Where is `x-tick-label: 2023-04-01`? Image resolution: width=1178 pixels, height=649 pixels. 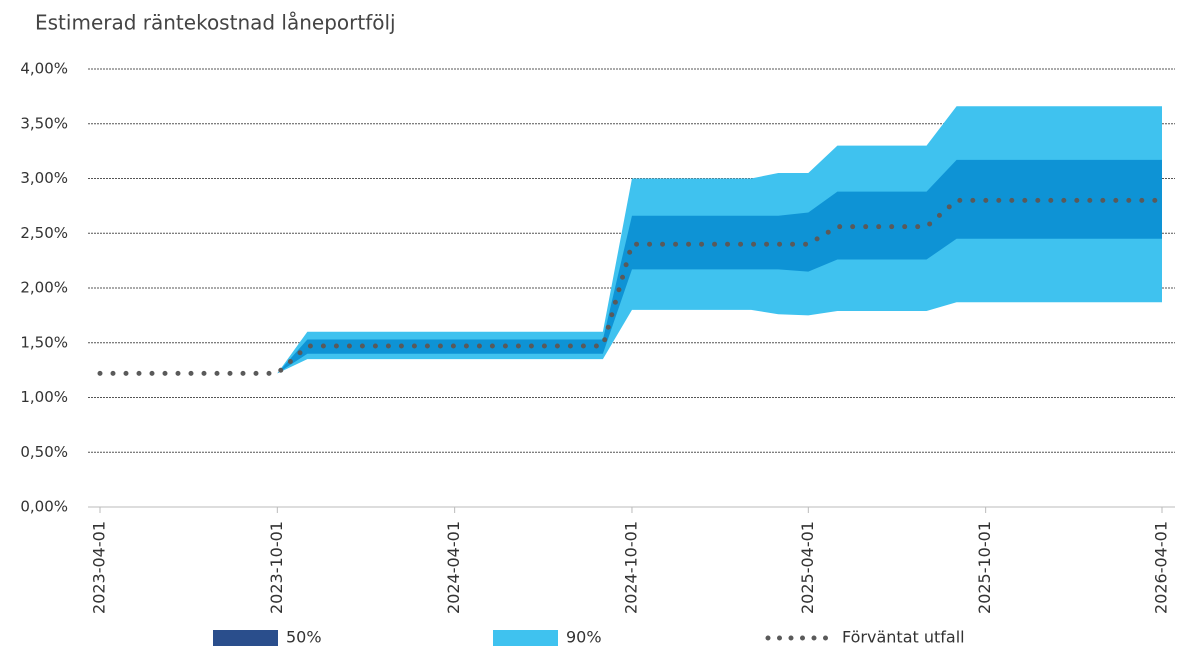
x-tick-label: 2023-04-01 is located at coordinates (99, 567).